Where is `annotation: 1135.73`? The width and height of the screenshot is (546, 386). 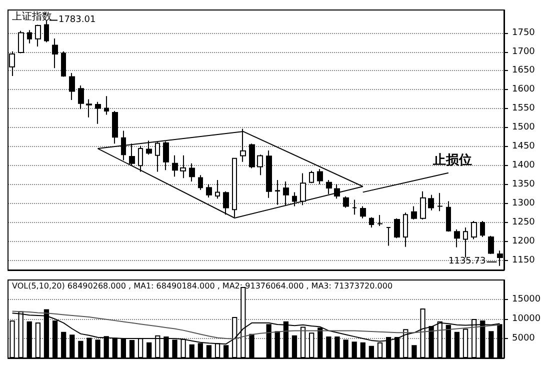 annotation: 1135.73 is located at coordinates (467, 261).